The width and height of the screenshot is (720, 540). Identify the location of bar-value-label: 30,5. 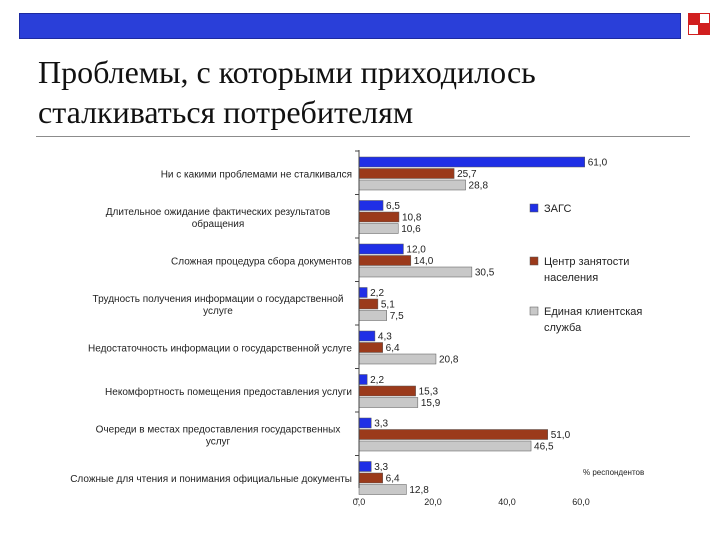
(485, 273).